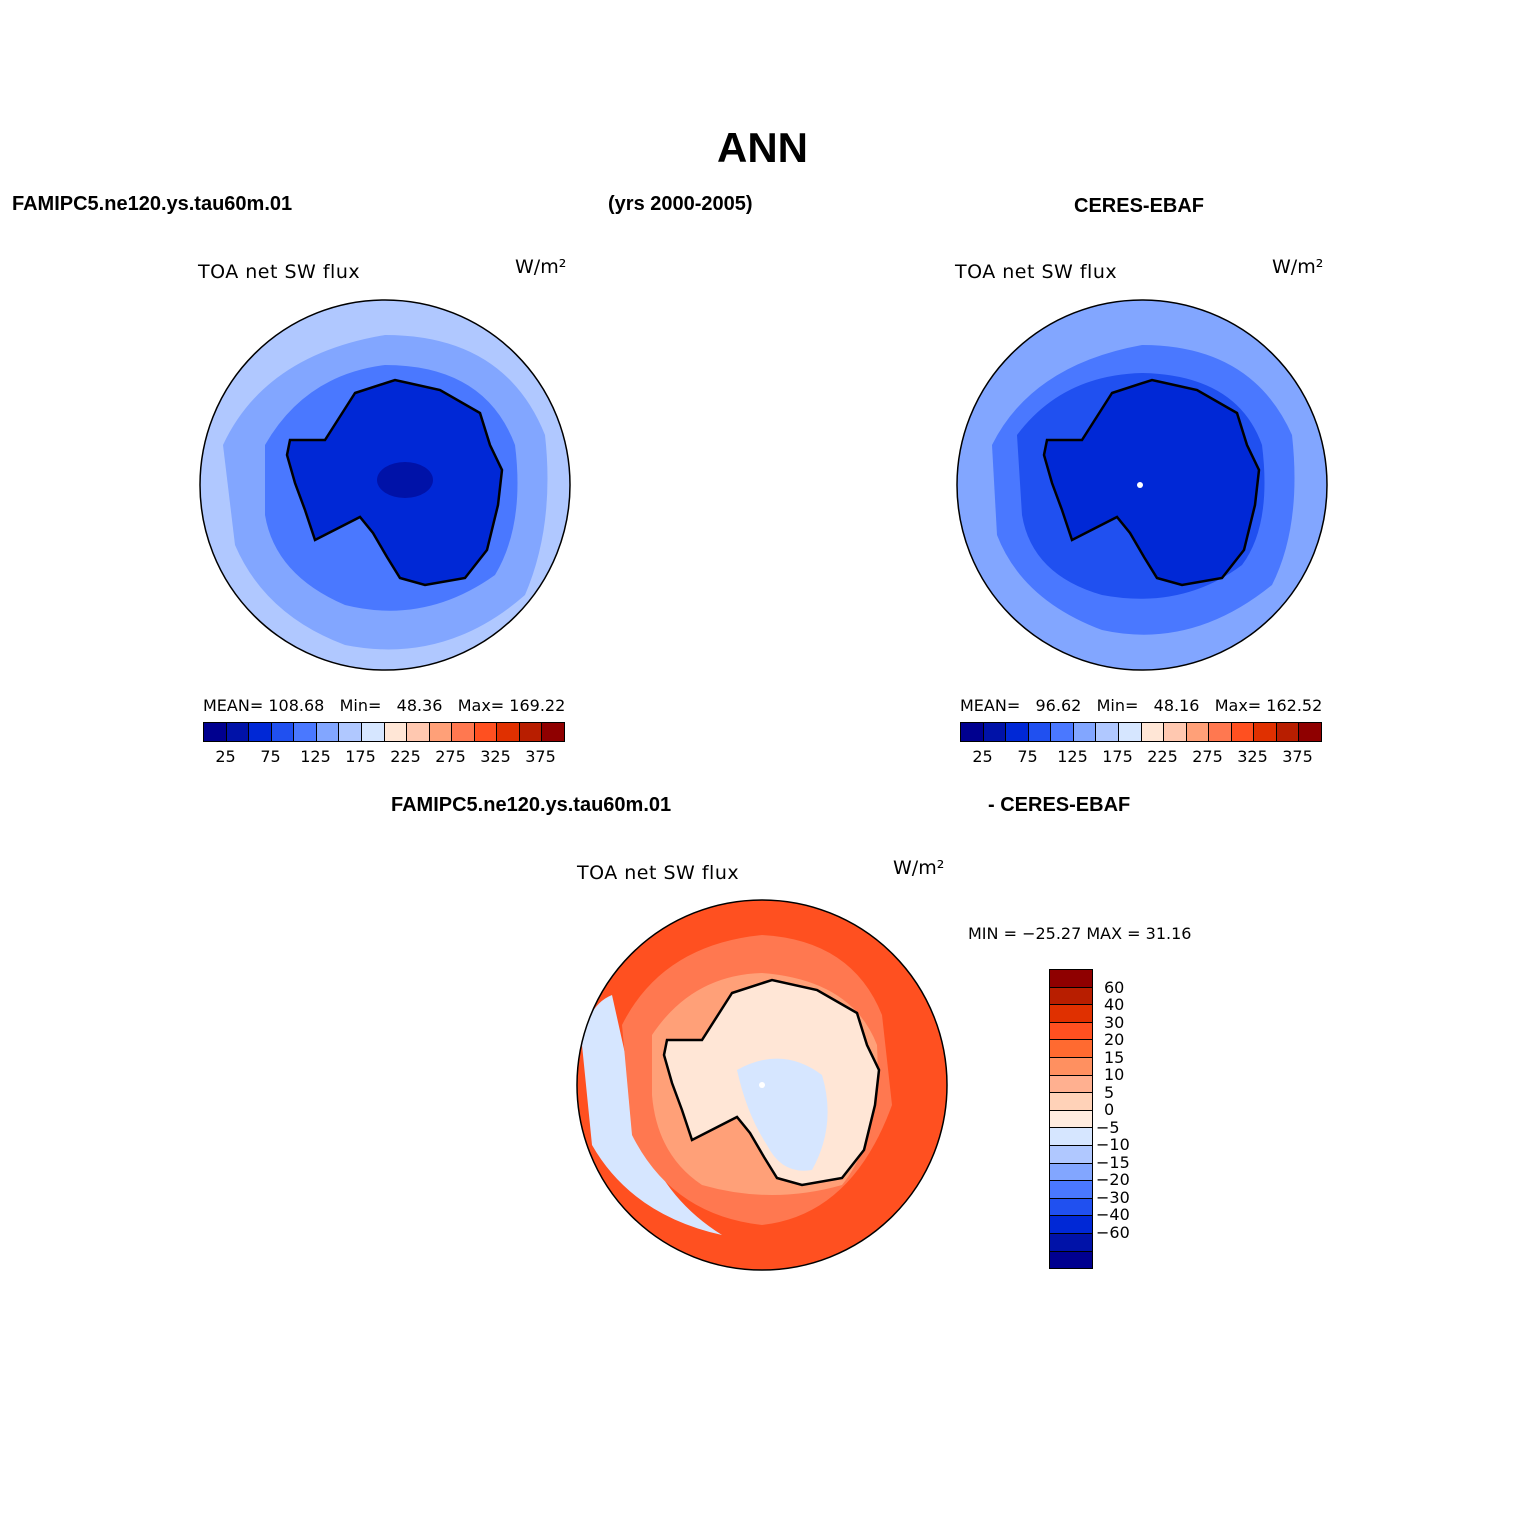  I want to click on panel1-colorbar-tick-label: 275, so click(450, 756).